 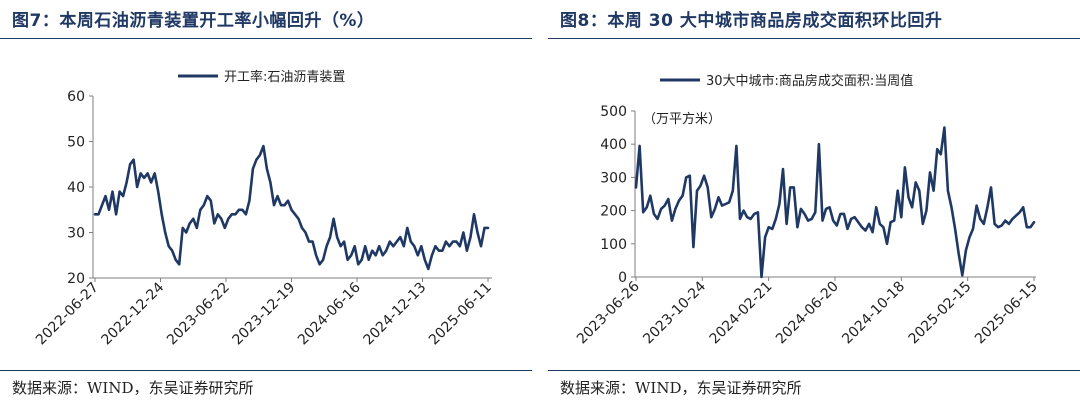 What do you see at coordinates (76, 97) in the screenshot?
I see `y-tick-label: 60` at bounding box center [76, 97].